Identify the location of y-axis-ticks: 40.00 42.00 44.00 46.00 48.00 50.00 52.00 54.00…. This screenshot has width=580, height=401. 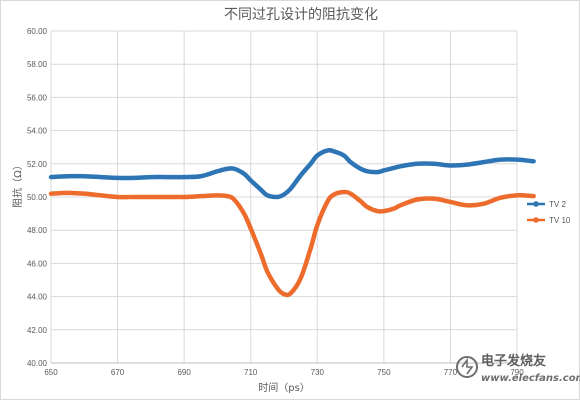
(37, 197).